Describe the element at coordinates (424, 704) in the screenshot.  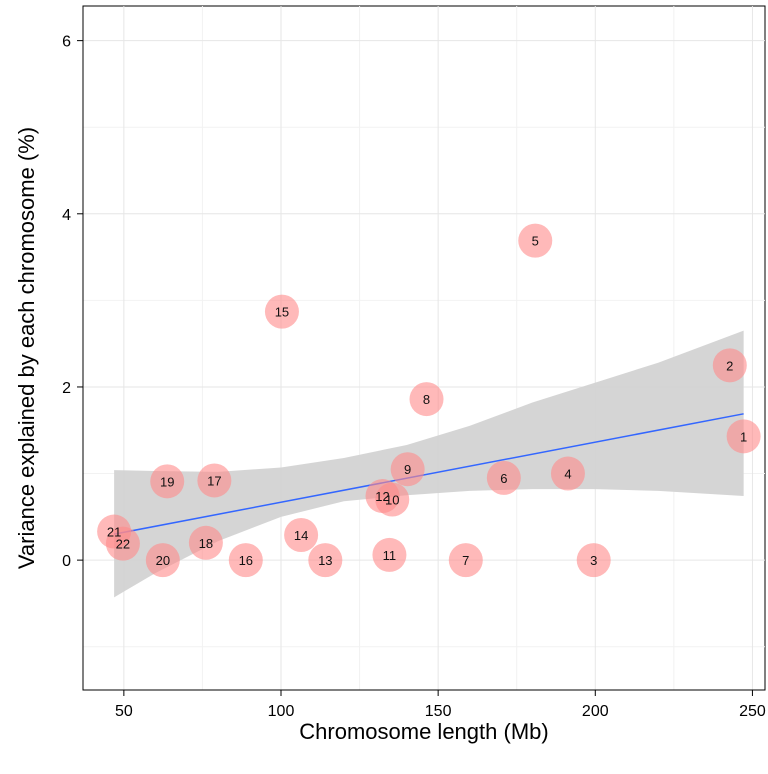
I see `x-axis: 50 100 150 200 250` at that location.